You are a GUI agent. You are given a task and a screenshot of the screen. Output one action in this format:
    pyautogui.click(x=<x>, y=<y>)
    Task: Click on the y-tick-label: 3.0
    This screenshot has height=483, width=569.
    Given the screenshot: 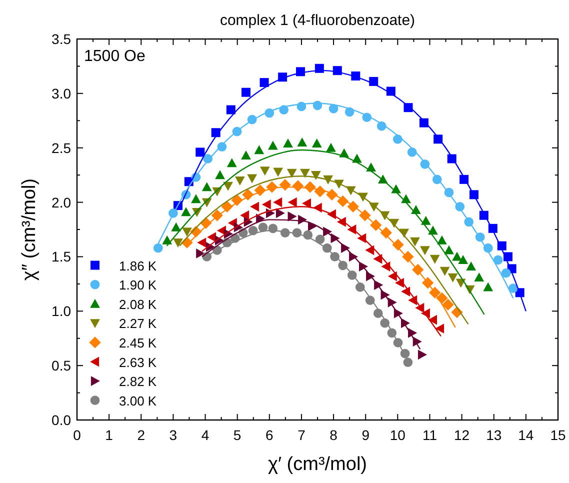 What is the action you would take?
    pyautogui.click(x=62, y=93)
    